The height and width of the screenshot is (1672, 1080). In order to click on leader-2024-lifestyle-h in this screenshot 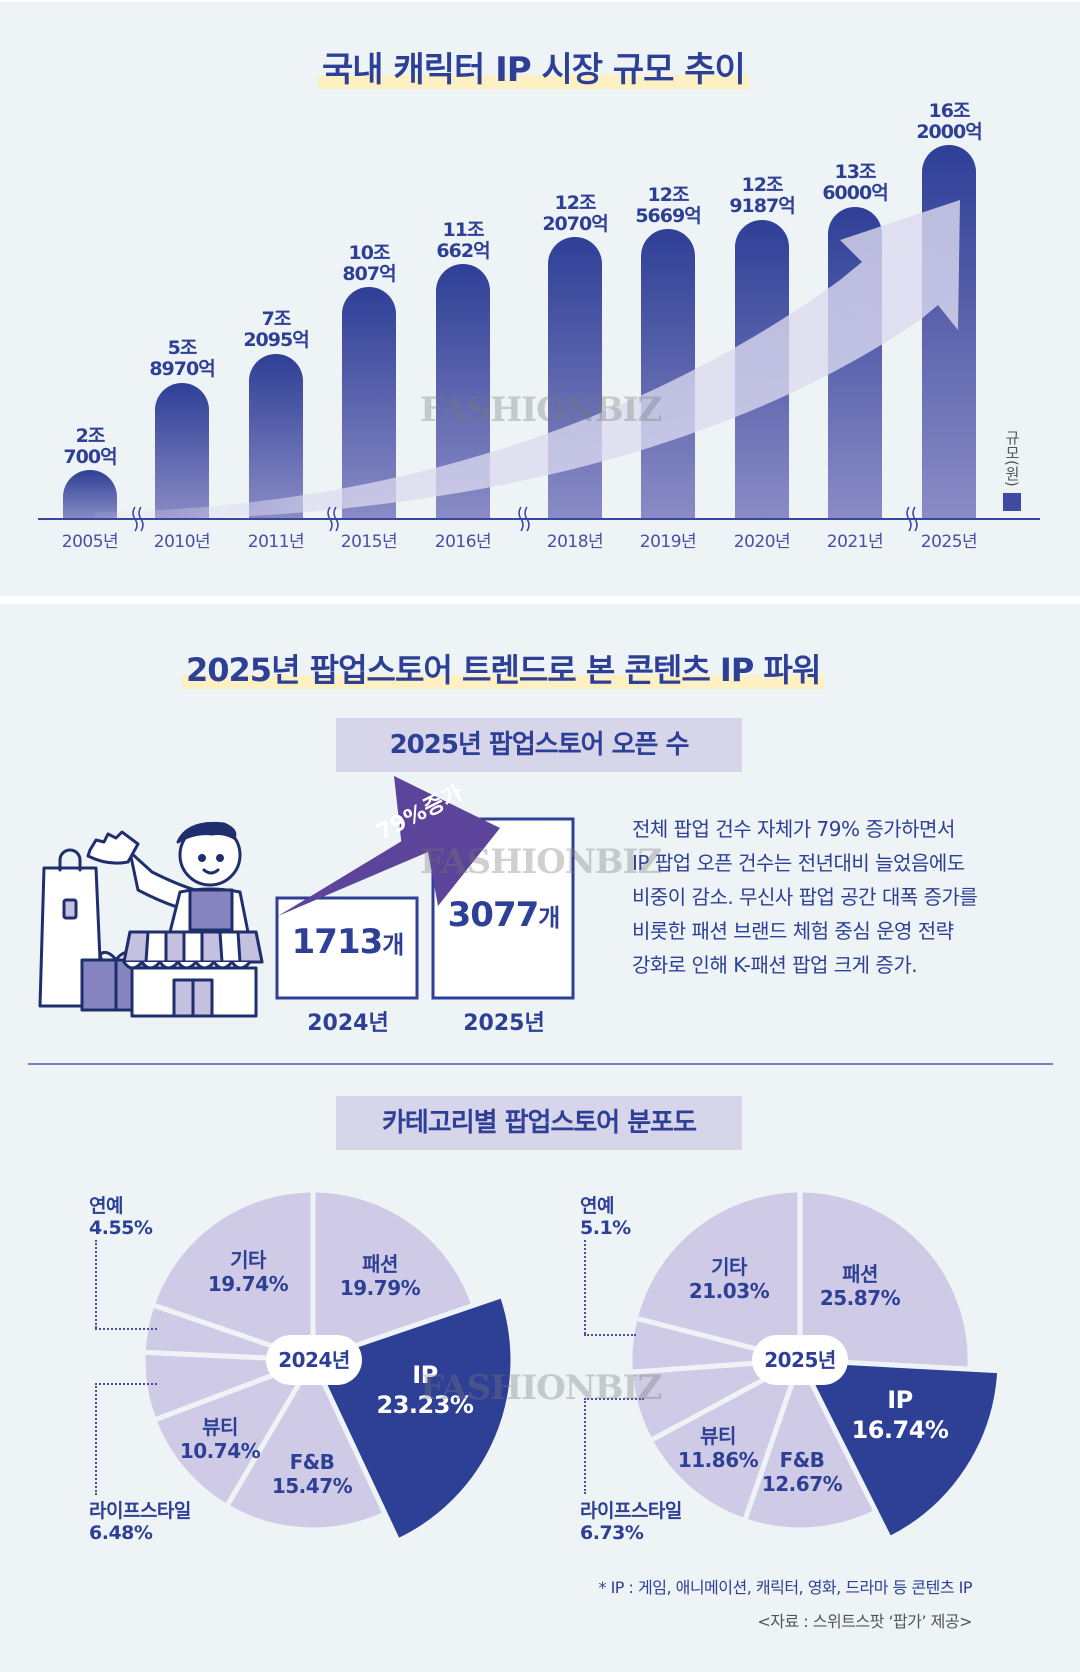, I will do `click(126, 1384)`.